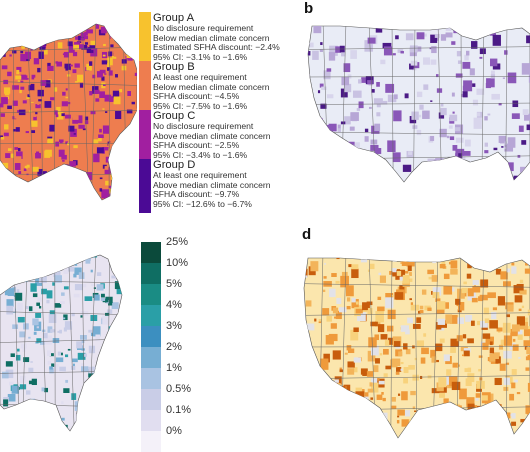  Describe the element at coordinates (145, 85) in the screenshot. I see `legend-swatch` at that location.